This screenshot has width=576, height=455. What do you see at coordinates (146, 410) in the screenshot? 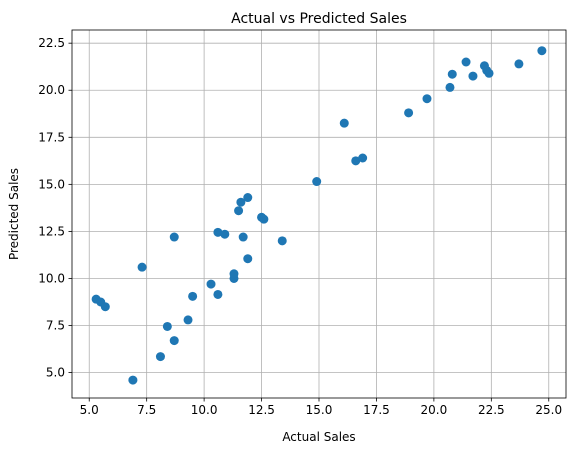
I see `x-tick-label: 7.5` at bounding box center [146, 410].